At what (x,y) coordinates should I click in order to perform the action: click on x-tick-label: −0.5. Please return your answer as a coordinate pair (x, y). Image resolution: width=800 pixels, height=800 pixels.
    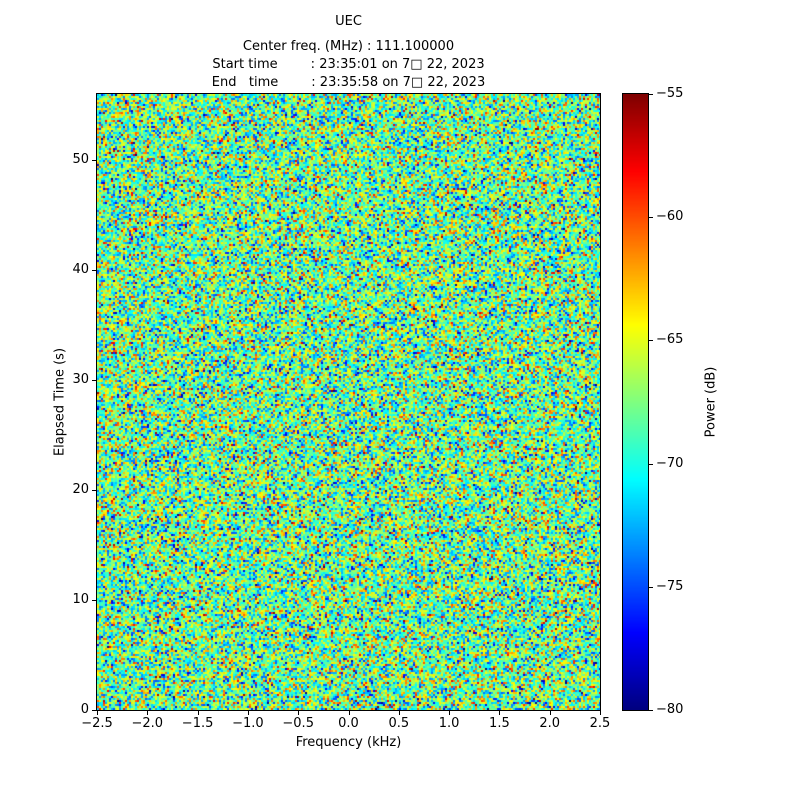
    Looking at the image, I should click on (298, 723).